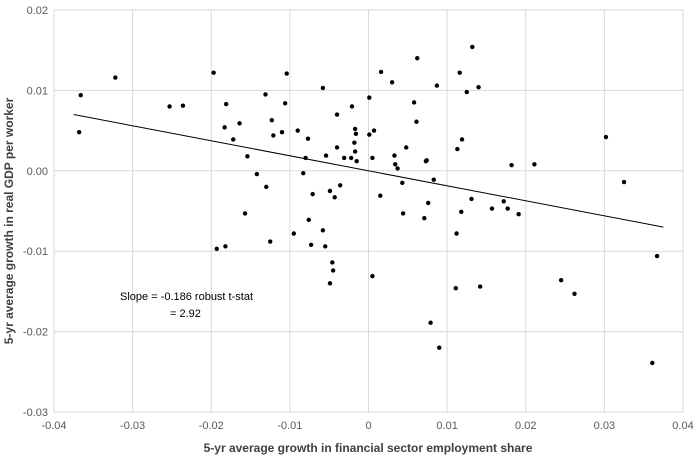 This screenshot has height=460, width=698. I want to click on y-tick-label: 0.01, so click(37, 91).